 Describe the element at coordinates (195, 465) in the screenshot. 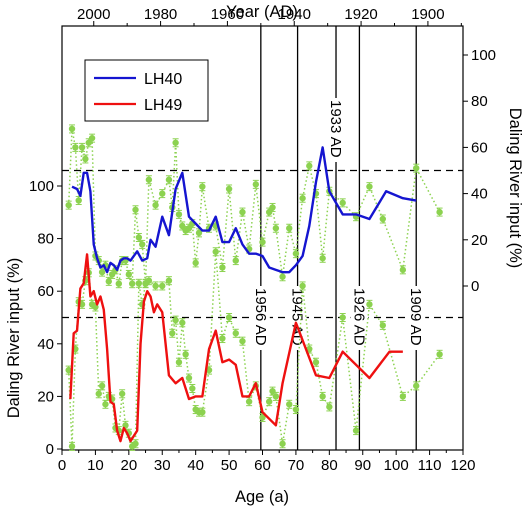

I see `x-tick-label: 40` at that location.